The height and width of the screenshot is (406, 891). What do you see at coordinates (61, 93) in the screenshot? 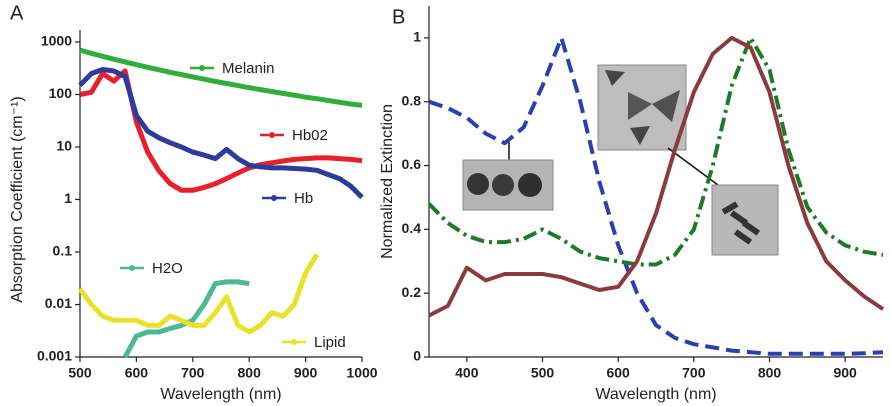
I see `y-tick-label: 100` at bounding box center [61, 93].